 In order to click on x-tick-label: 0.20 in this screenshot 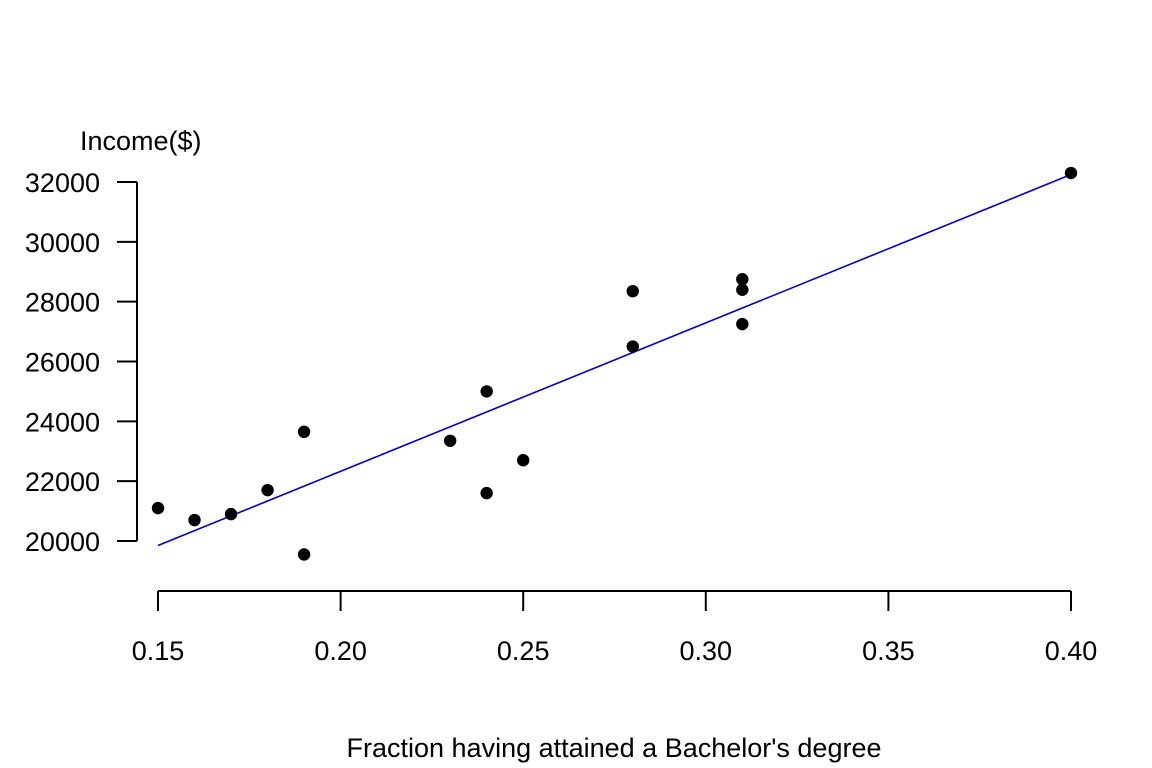, I will do `click(340, 651)`.